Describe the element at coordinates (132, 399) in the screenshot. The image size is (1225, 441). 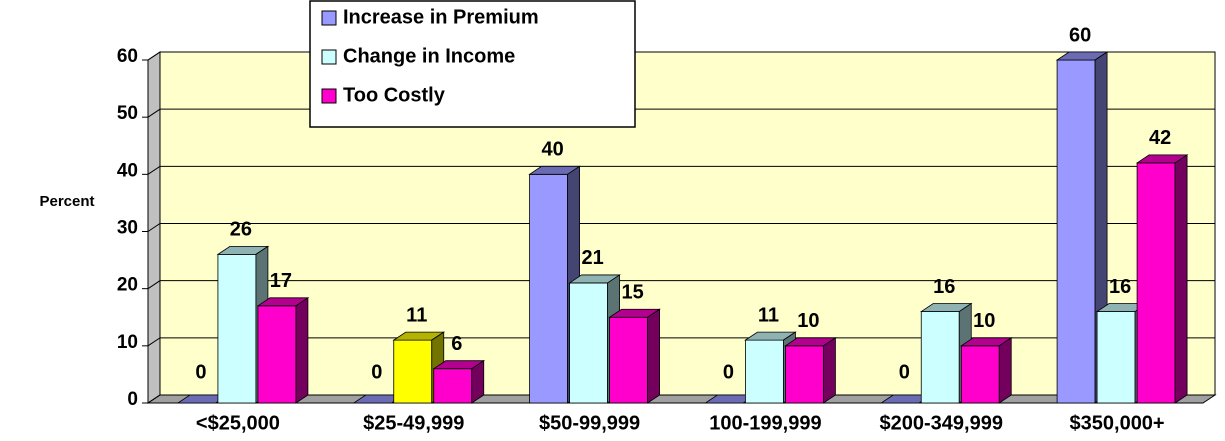
I see `y-tick-label: 0` at that location.